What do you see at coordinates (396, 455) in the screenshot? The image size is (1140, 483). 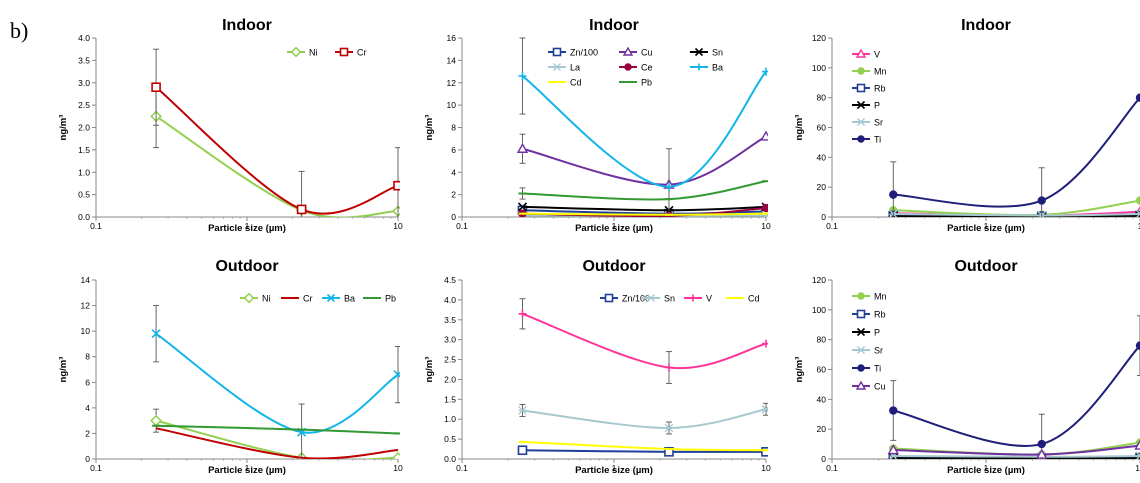 I see `marker-diamond` at bounding box center [396, 455].